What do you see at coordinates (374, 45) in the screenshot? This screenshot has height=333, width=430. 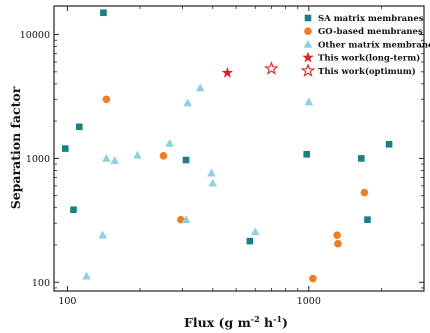 I see `legend-label-other-matrix-membranes: Other matrix membranes` at bounding box center [374, 45].